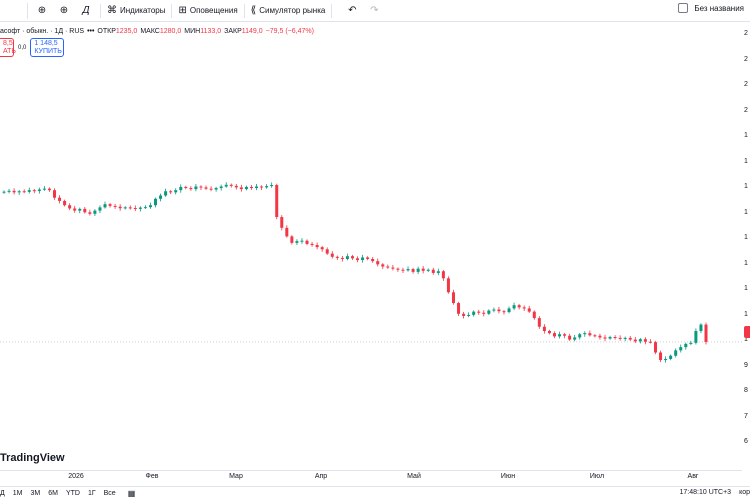 This screenshot has width=750, height=500. I want to click on clock: 17:48:10 UTC+3, so click(705, 492).